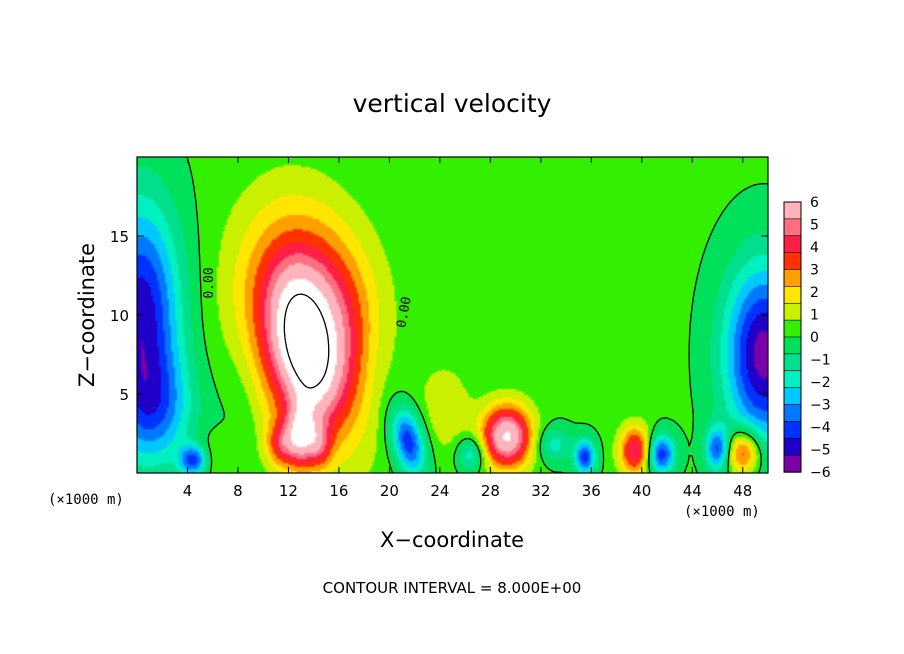 The height and width of the screenshot is (654, 904). What do you see at coordinates (338, 491) in the screenshot?
I see `x-tick-label: 16` at bounding box center [338, 491].